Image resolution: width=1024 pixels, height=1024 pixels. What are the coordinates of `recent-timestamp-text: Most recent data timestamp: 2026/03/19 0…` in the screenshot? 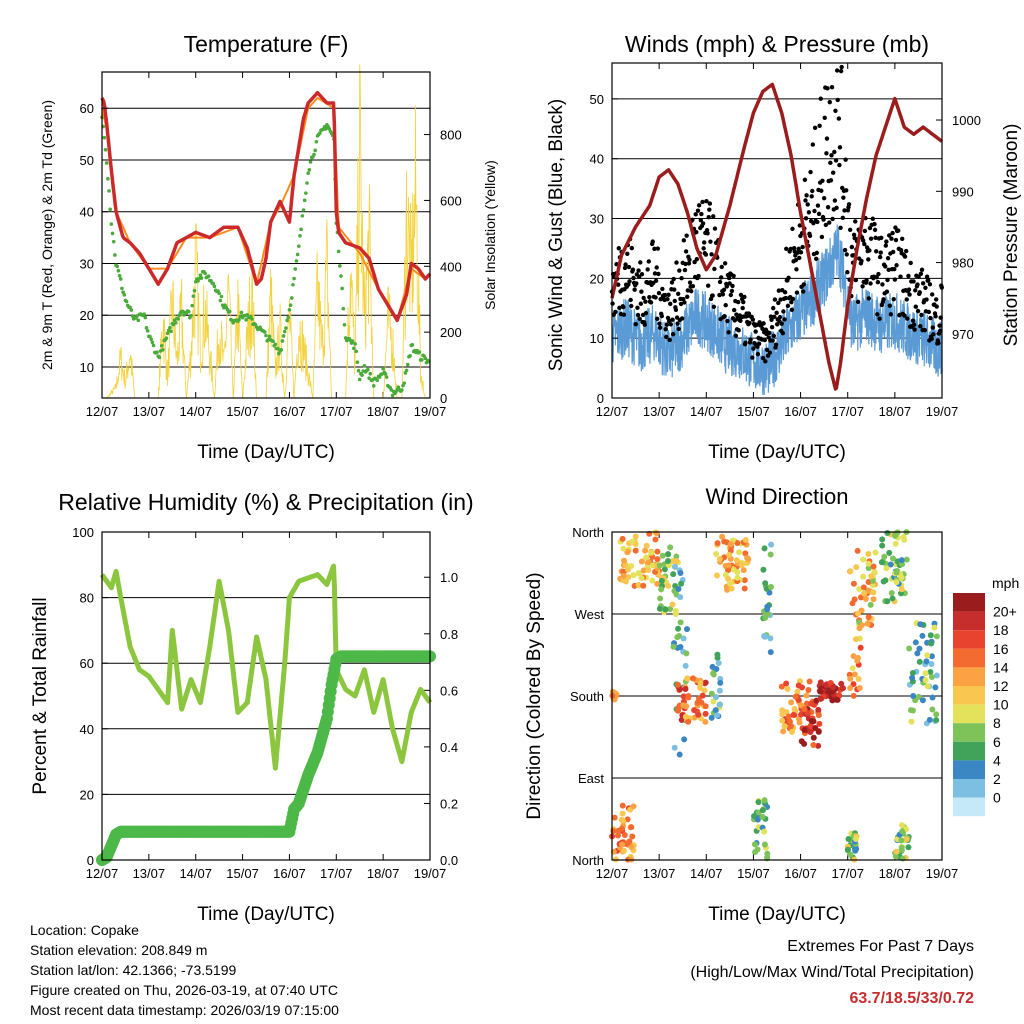 It's located at (184, 1010).